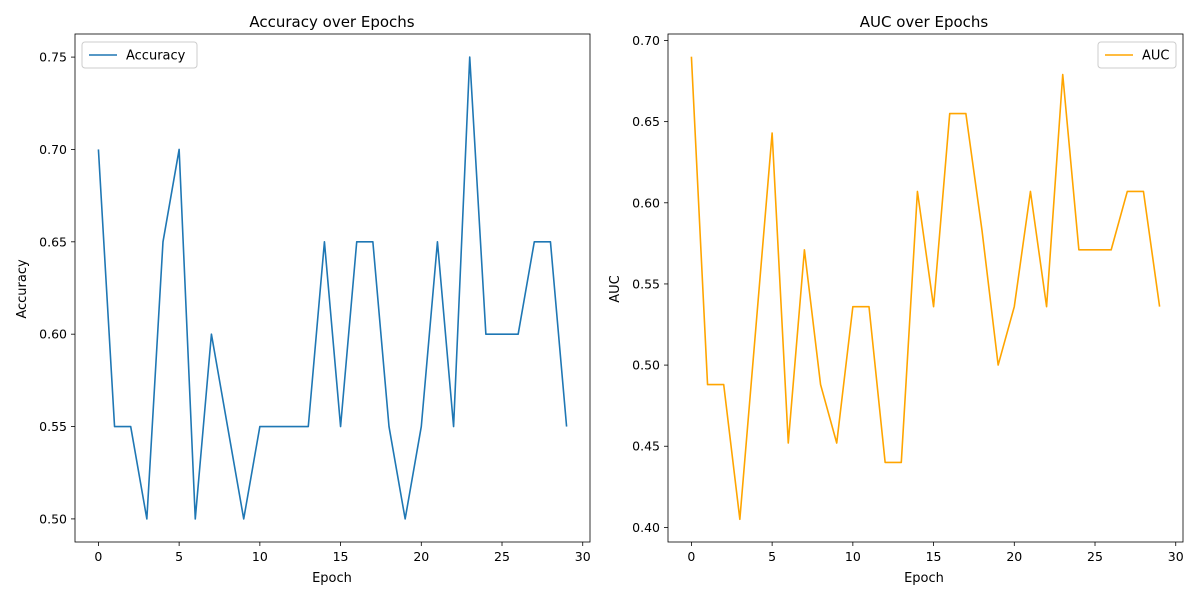  Describe the element at coordinates (646, 40) in the screenshot. I see `auc-y-tick-label: 0.70` at that location.